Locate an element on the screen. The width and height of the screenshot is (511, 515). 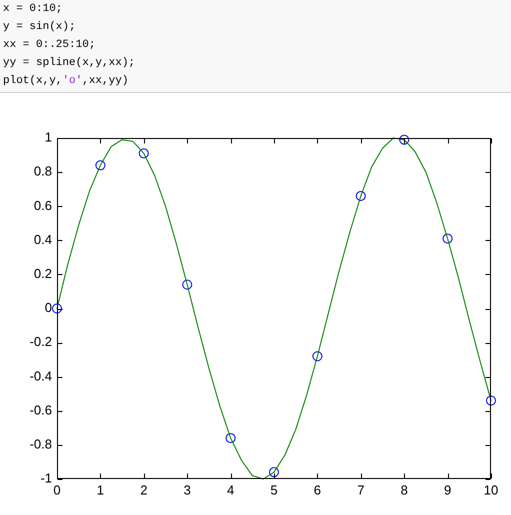
x-tick-label: 3 is located at coordinates (187, 490).